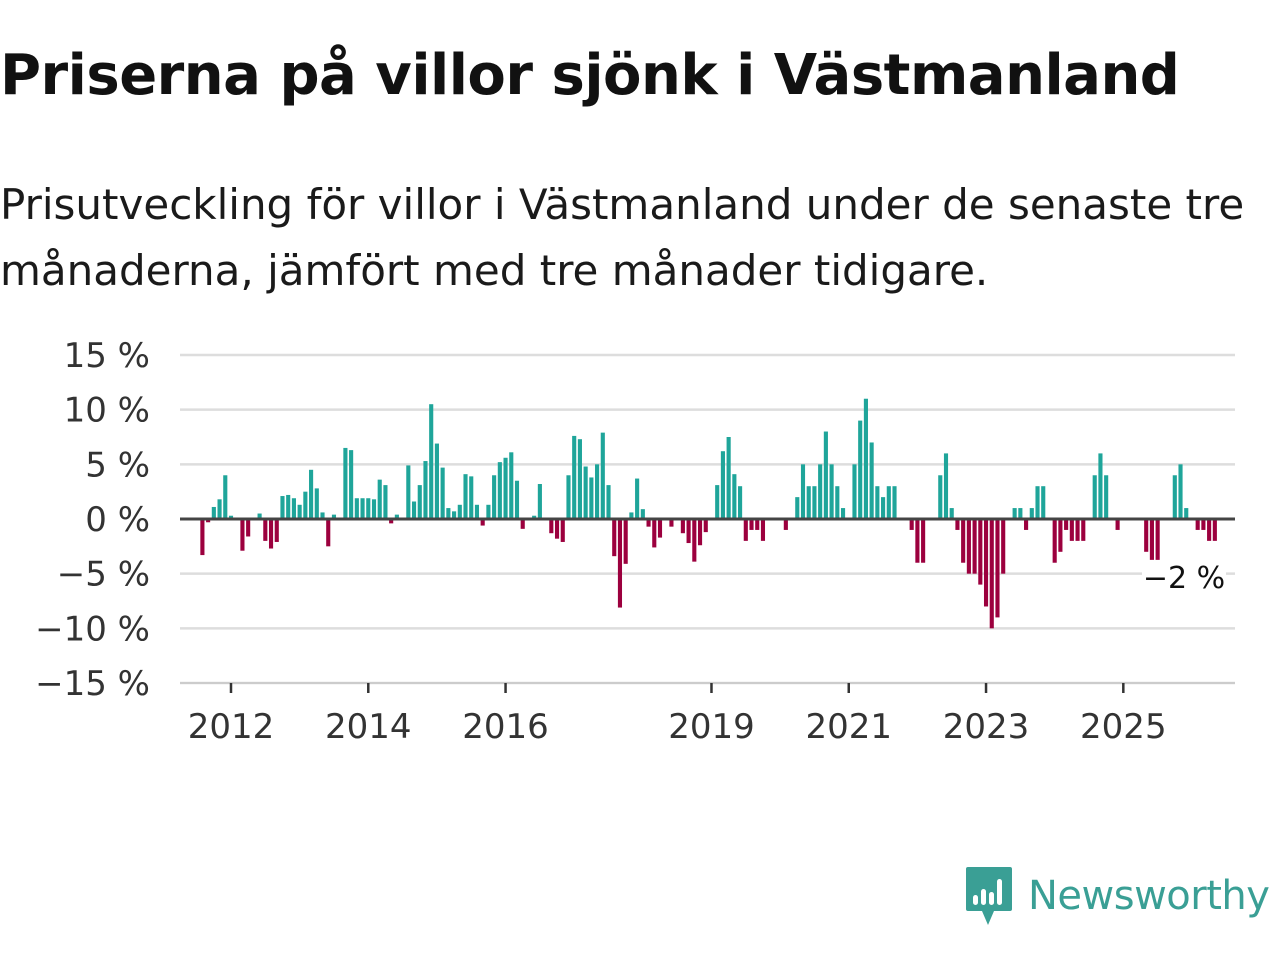 This screenshot has width=1280, height=960. Describe the element at coordinates (590, 75) in the screenshot. I see `chart-title: Priserna på villor sjönk i Västmanland` at that location.